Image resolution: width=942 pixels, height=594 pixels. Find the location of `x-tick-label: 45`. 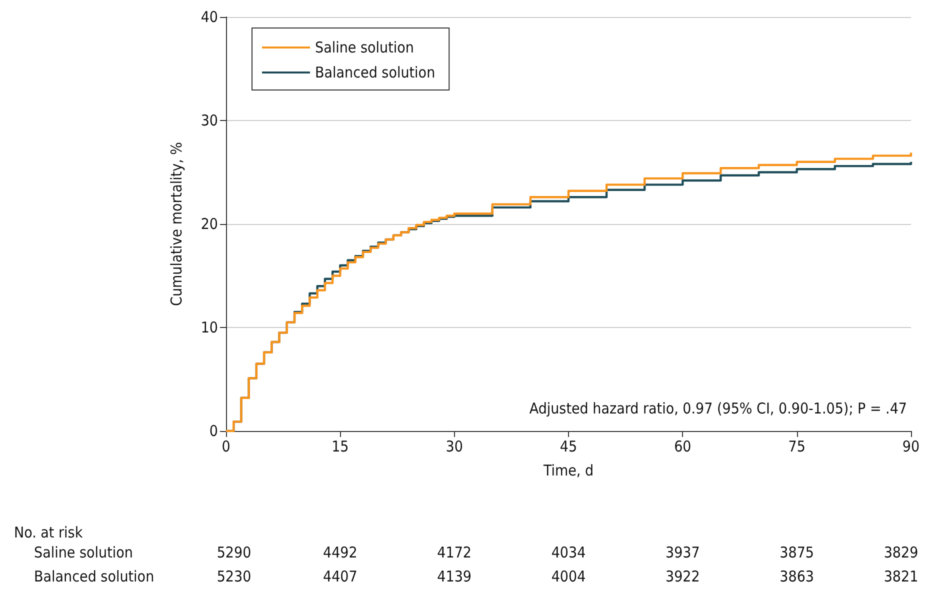

x-tick-label: 45 is located at coordinates (569, 447).